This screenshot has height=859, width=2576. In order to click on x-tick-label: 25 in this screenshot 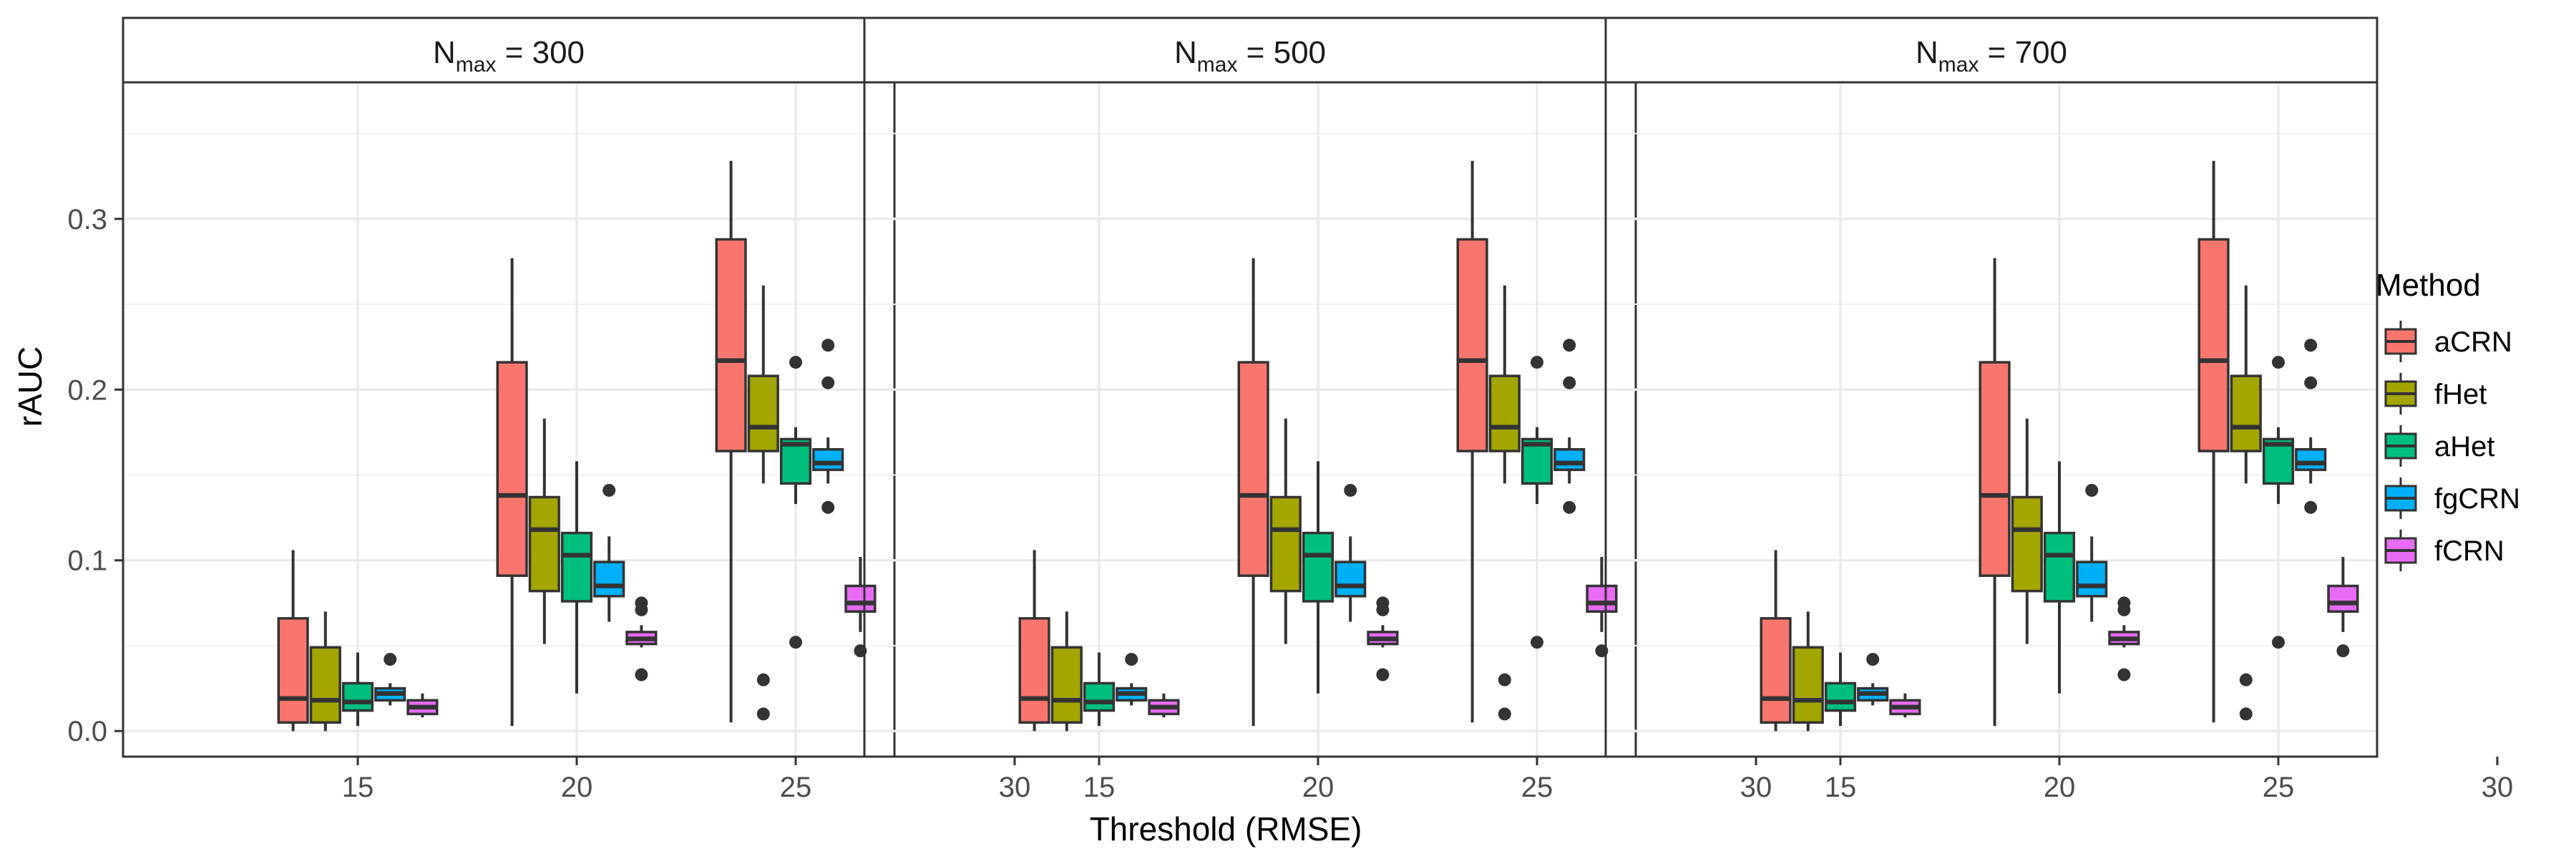, I will do `click(2279, 787)`.